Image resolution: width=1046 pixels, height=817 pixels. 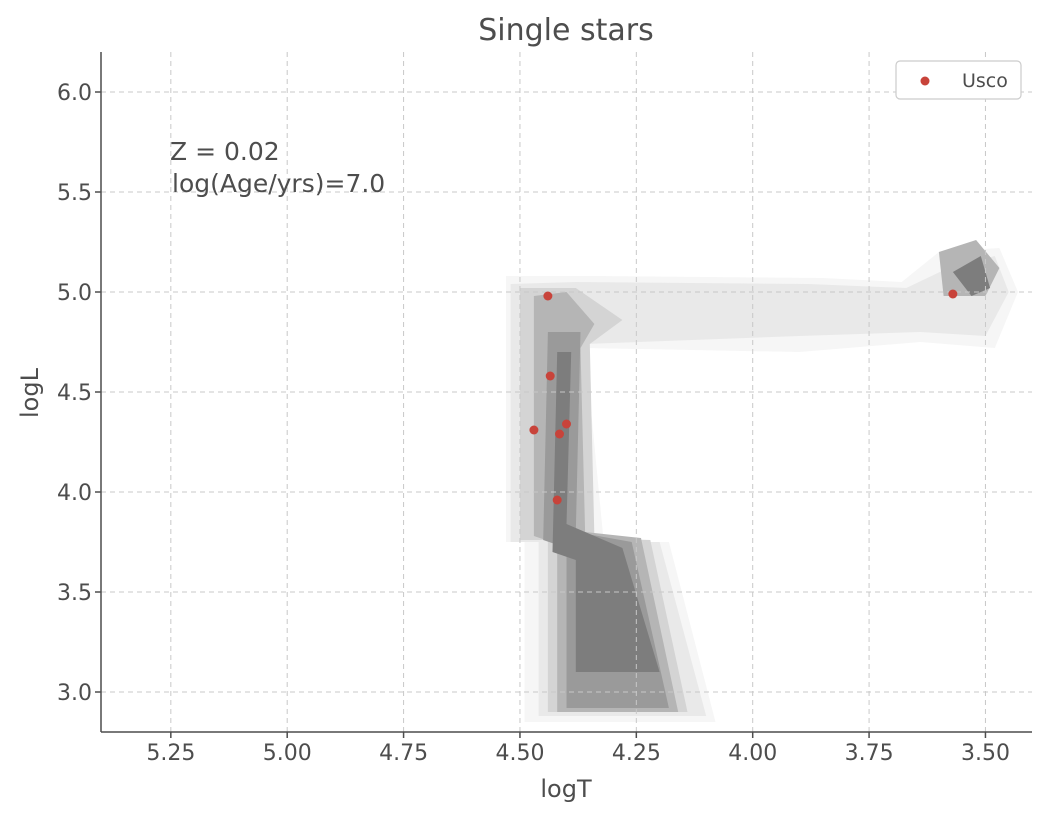 What do you see at coordinates (74, 193) in the screenshot?
I see `y-tick-label: 5.5` at bounding box center [74, 193].